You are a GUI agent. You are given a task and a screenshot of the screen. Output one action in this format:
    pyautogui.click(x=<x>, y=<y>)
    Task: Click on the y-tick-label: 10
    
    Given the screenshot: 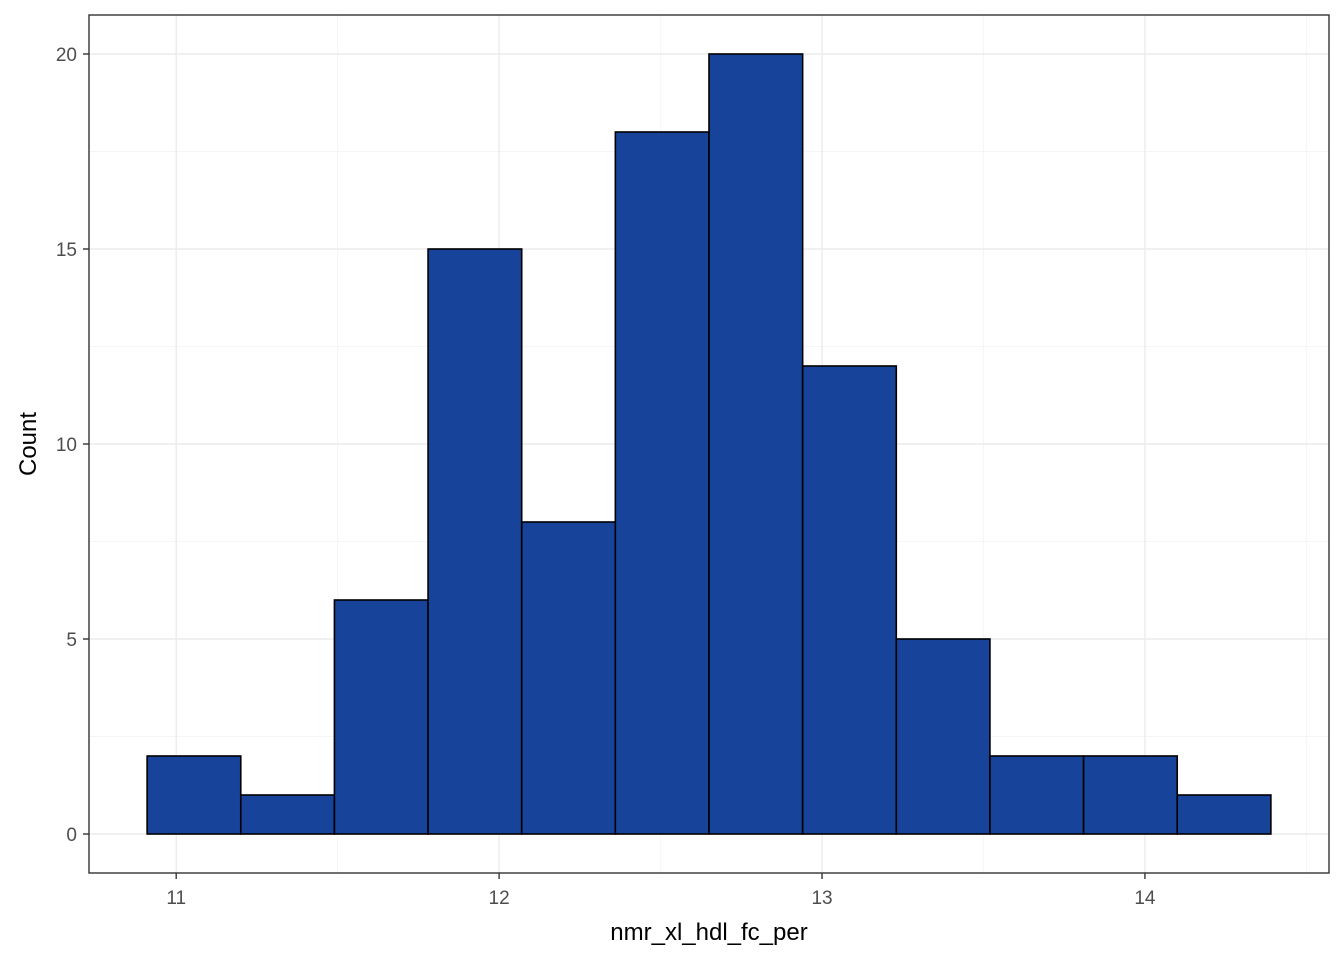 What is the action you would take?
    pyautogui.click(x=66, y=445)
    